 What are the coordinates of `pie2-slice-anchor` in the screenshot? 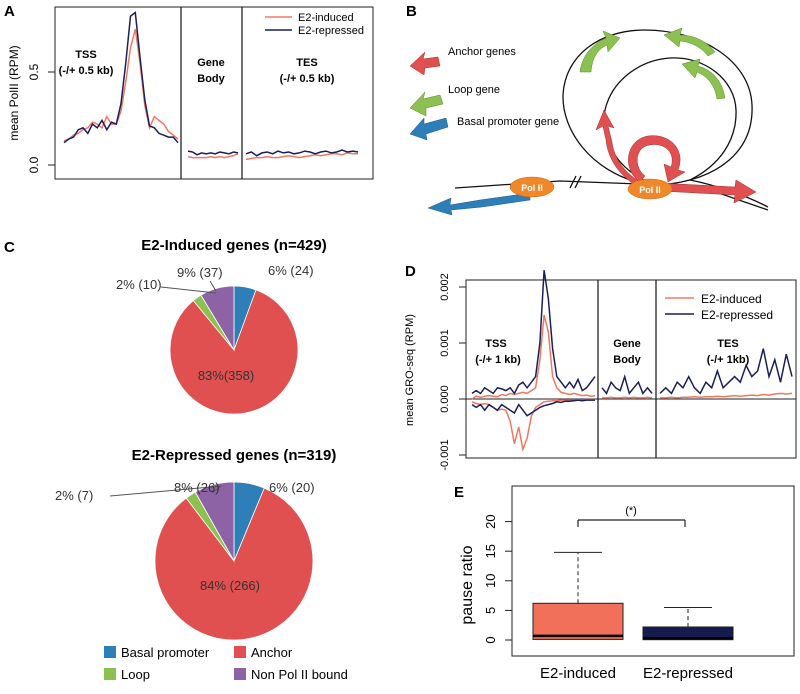 It's located at (234, 564).